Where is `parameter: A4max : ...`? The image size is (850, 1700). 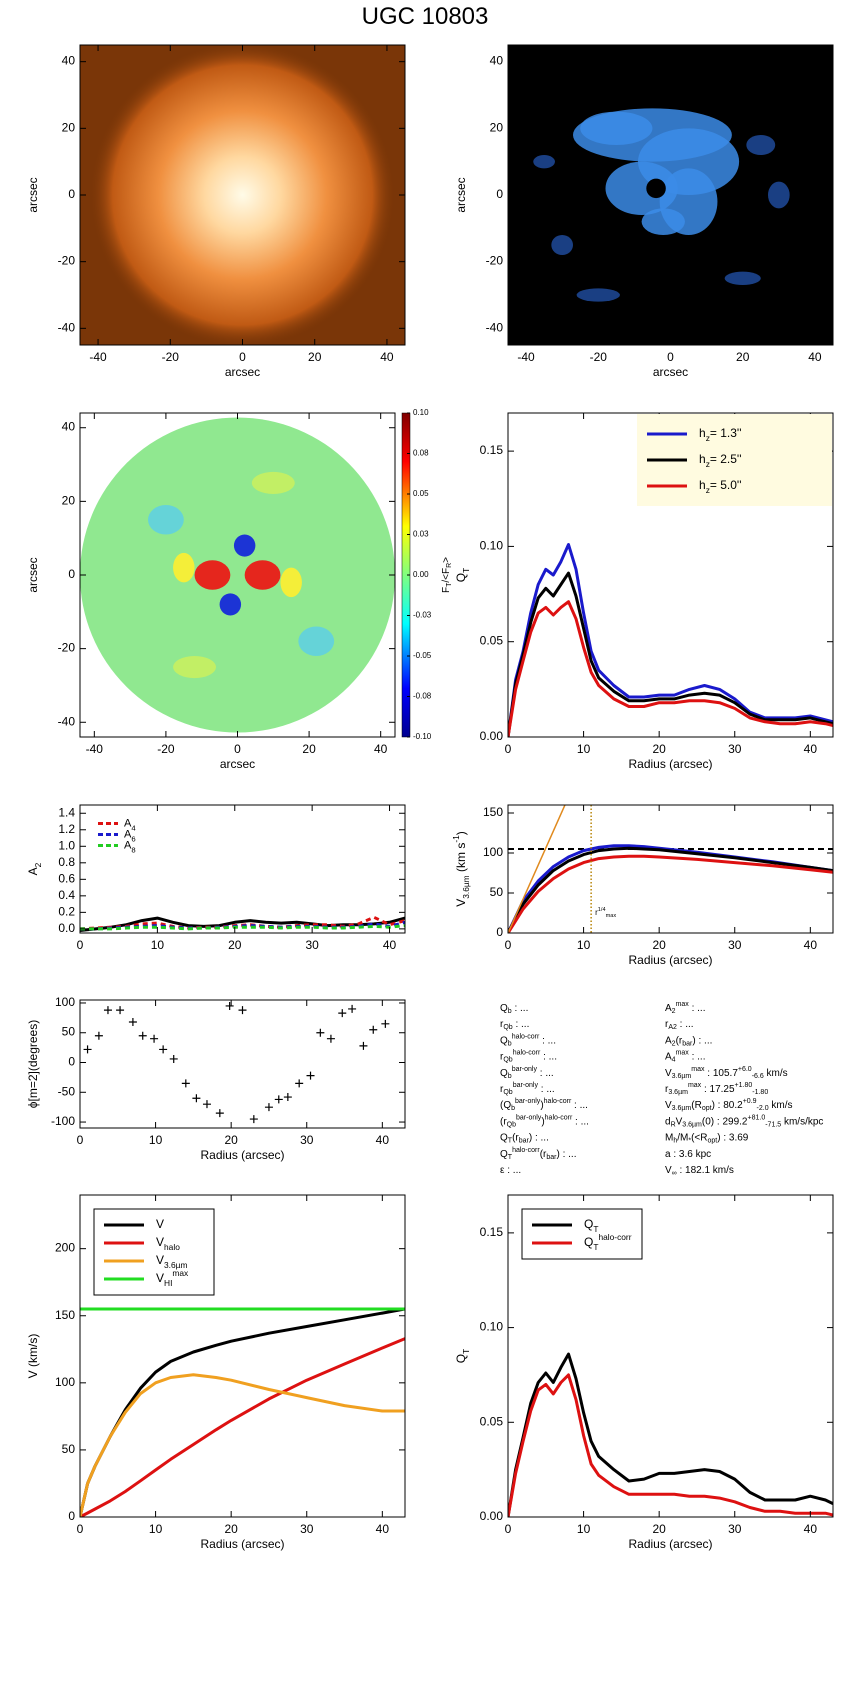 parameter: A4max : ... is located at coordinates (685, 1057).